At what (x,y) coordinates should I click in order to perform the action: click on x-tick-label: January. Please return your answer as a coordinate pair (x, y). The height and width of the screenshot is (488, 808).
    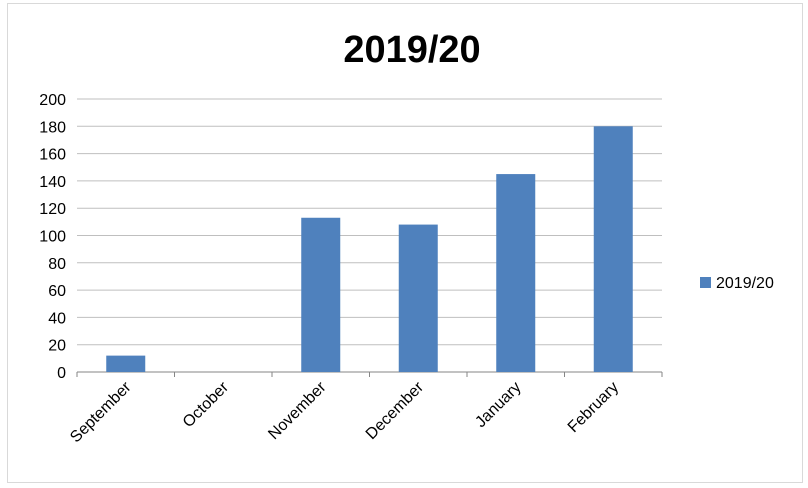
    Looking at the image, I should click on (498, 405).